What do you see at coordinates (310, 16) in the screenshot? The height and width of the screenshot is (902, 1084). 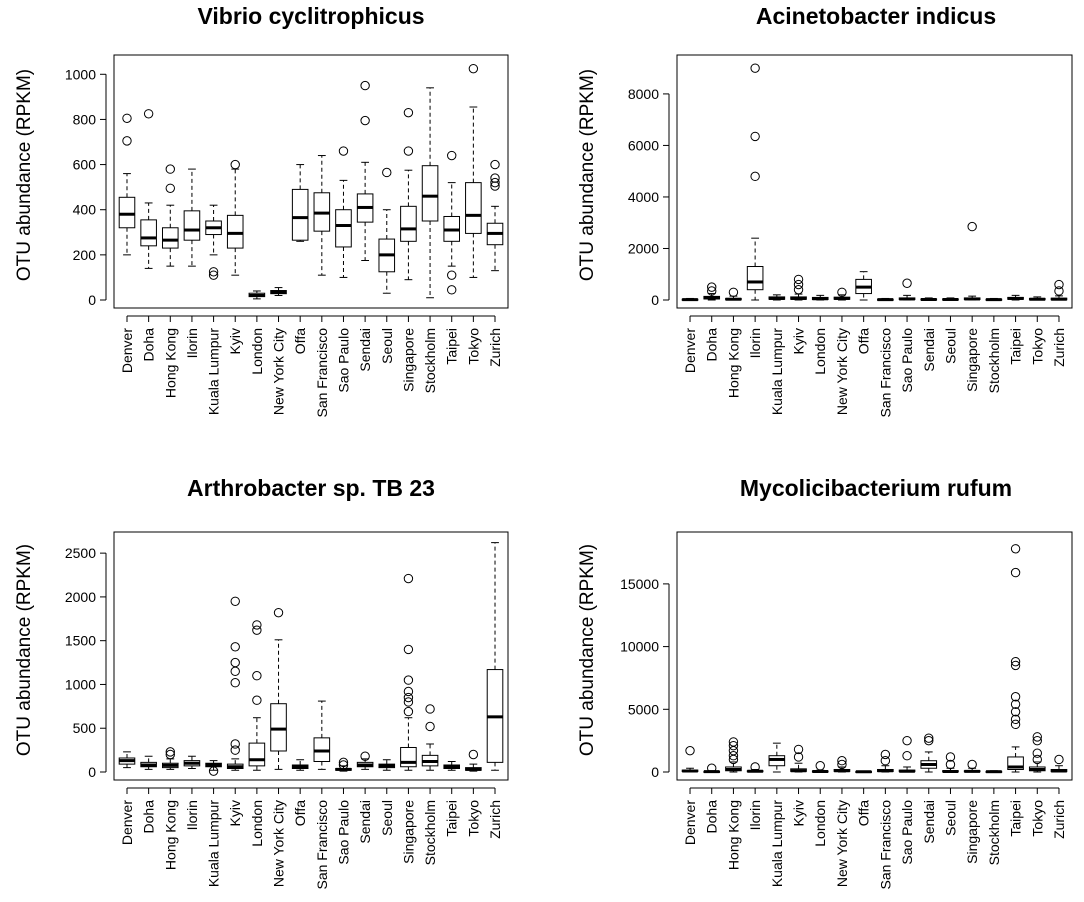 I see `chart-title: Vibrio cyclitrophicus` at bounding box center [310, 16].